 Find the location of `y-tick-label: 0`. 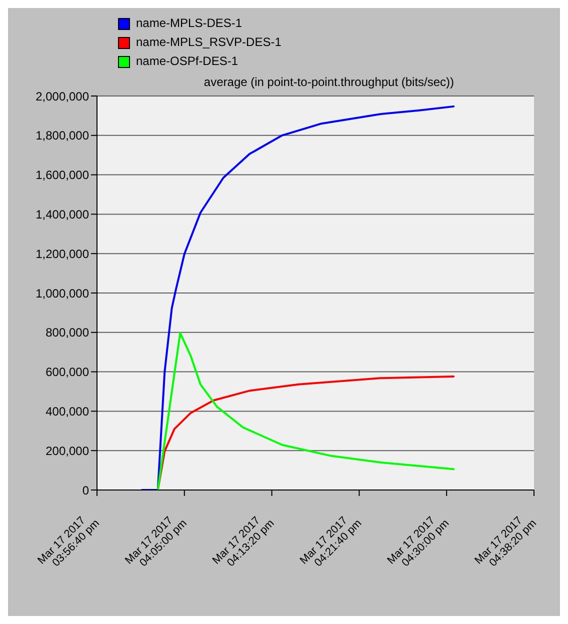

y-tick-label: 0 is located at coordinates (86, 490).